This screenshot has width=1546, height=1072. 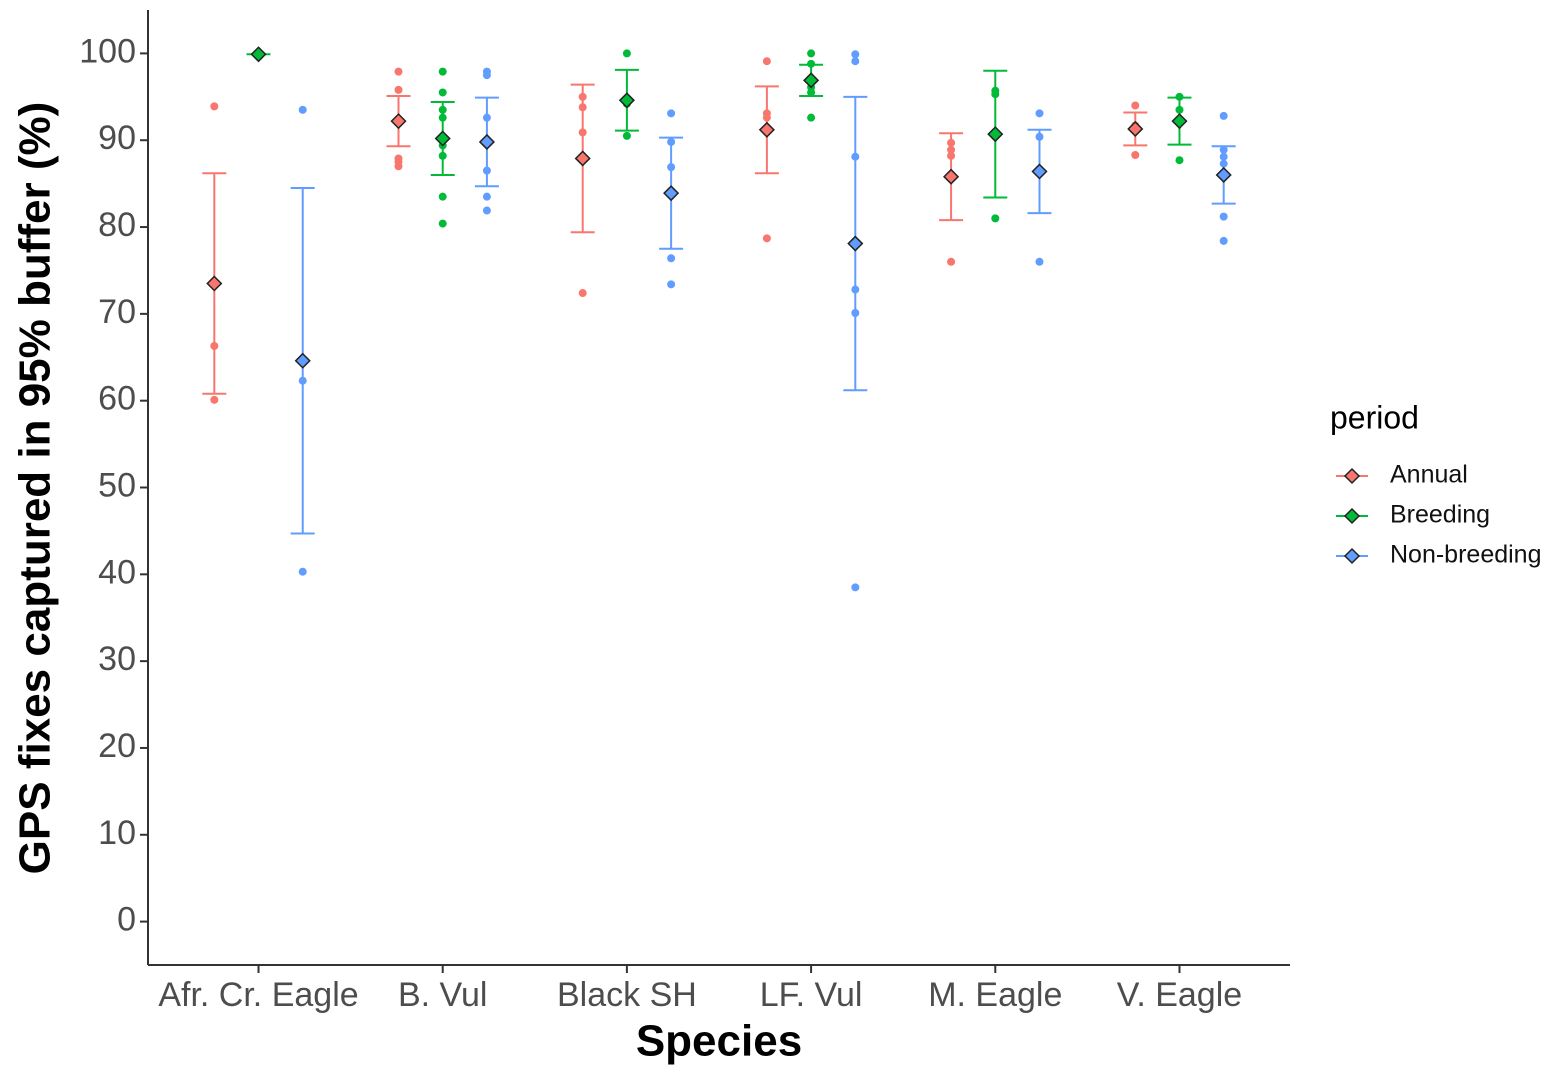 What do you see at coordinates (117, 485) in the screenshot?
I see `y-tick-label: 50` at bounding box center [117, 485].